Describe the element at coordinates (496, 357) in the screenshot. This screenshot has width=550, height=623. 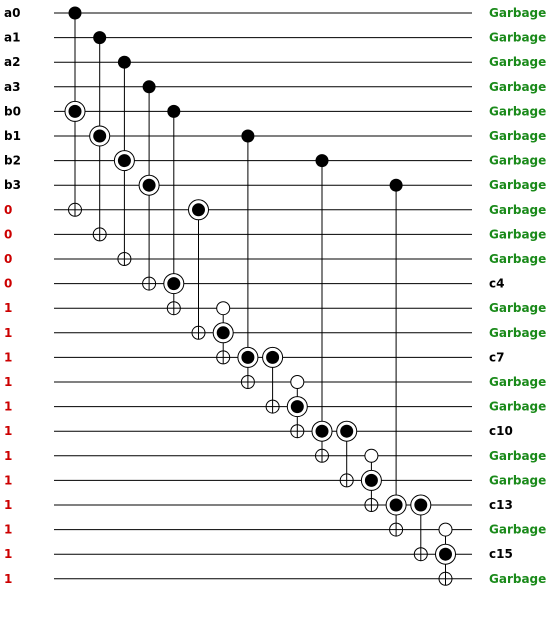
I see `output-label: c7` at that location.